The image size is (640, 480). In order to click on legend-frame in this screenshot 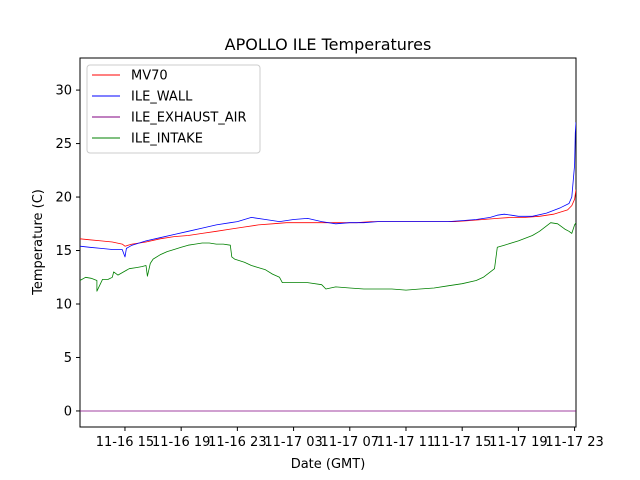, I will do `click(173, 109)`.